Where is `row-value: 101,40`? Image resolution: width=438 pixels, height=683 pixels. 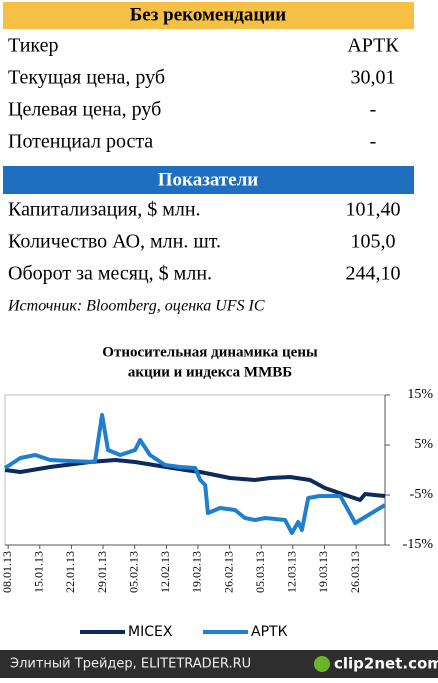
row-value: 101,40 is located at coordinates (373, 210).